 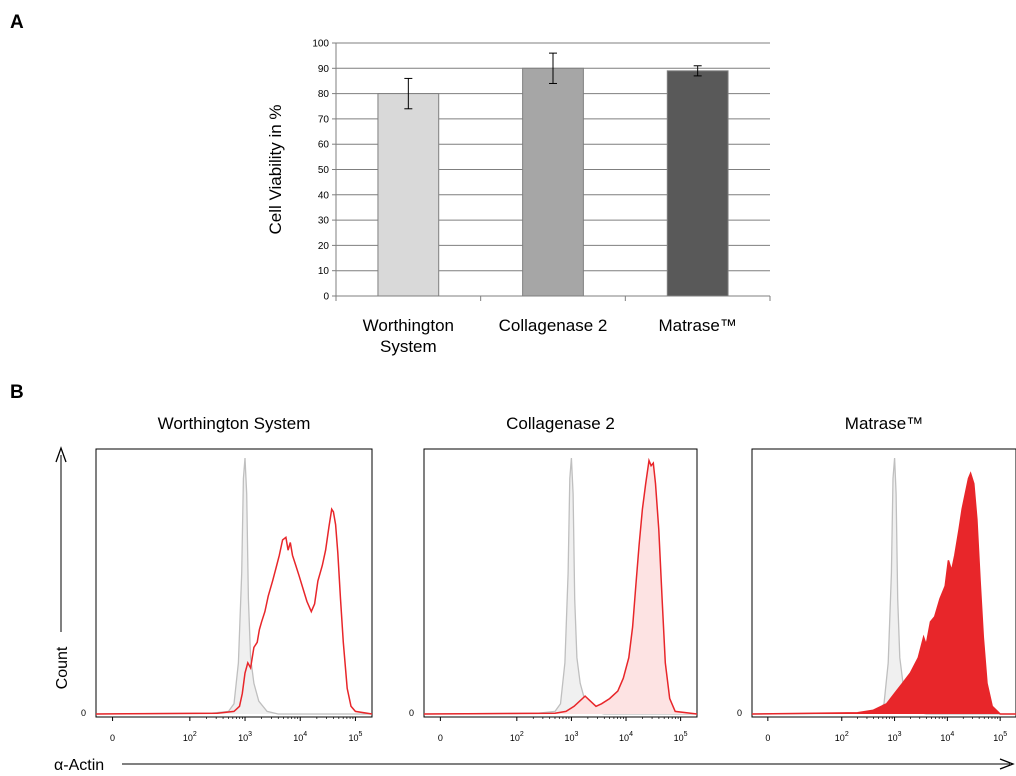 What do you see at coordinates (79, 765) in the screenshot?
I see `x-axis-label: α-Actin` at bounding box center [79, 765].